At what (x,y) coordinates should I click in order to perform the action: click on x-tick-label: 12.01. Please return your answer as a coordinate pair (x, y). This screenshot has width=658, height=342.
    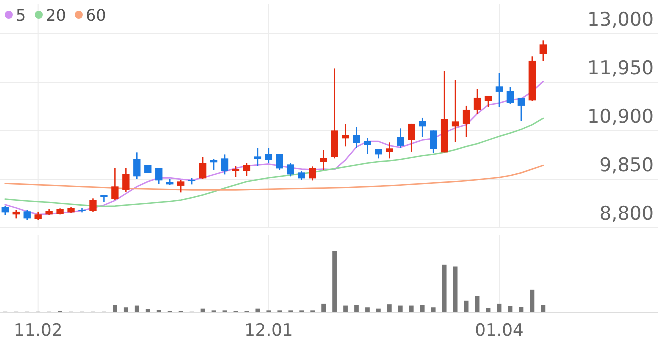
    Looking at the image, I should click on (269, 331).